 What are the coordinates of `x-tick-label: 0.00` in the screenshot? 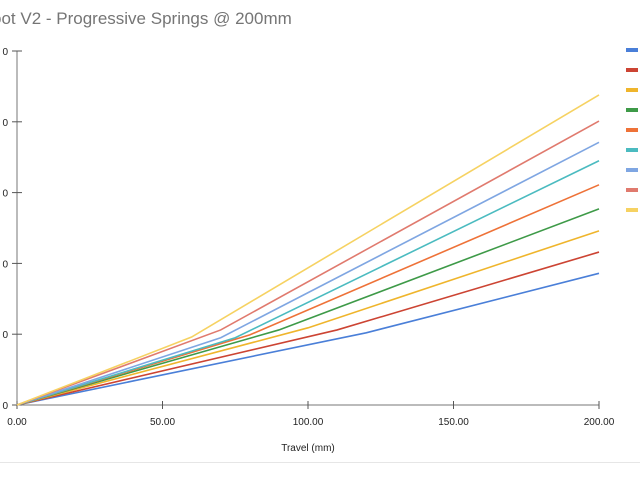 It's located at (17, 422).